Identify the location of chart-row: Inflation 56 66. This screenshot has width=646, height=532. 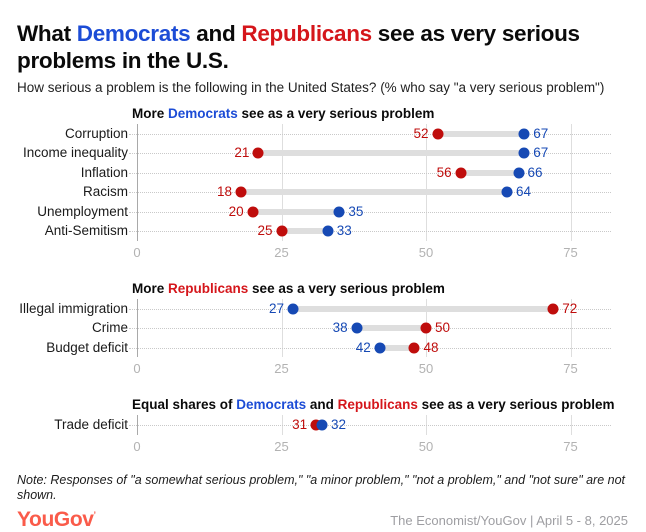
(314, 173).